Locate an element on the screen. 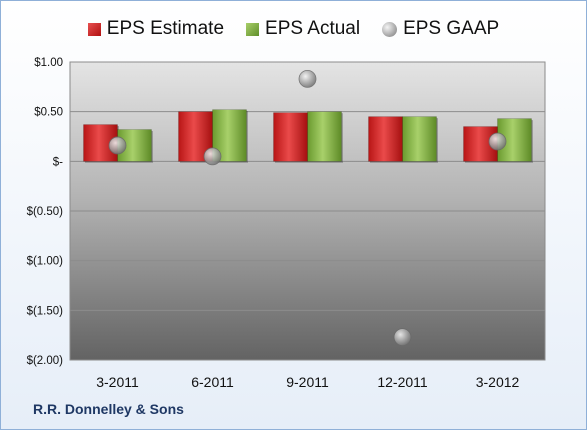  x-tick-label: 6-2011 is located at coordinates (212, 382).